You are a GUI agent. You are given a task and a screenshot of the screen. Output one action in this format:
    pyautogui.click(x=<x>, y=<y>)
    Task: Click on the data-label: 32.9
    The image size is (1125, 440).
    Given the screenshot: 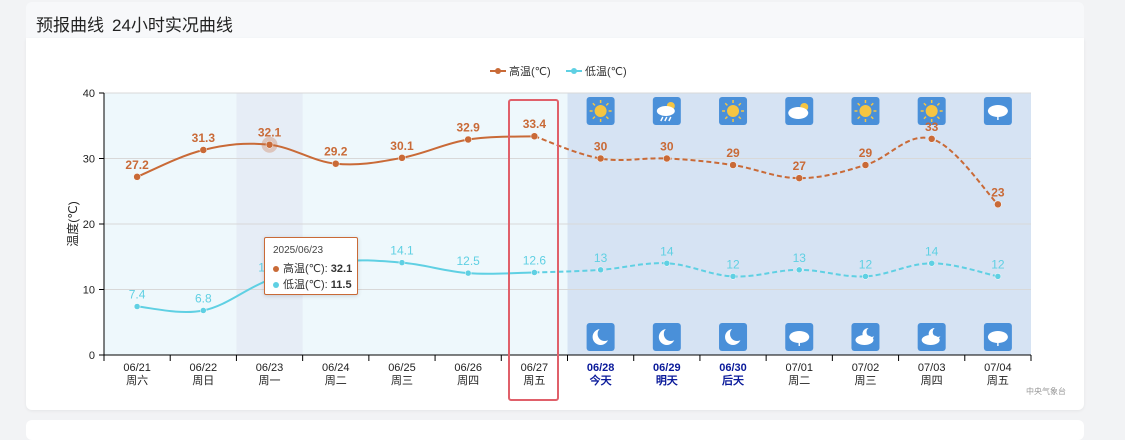 What is the action you would take?
    pyautogui.click(x=468, y=128)
    